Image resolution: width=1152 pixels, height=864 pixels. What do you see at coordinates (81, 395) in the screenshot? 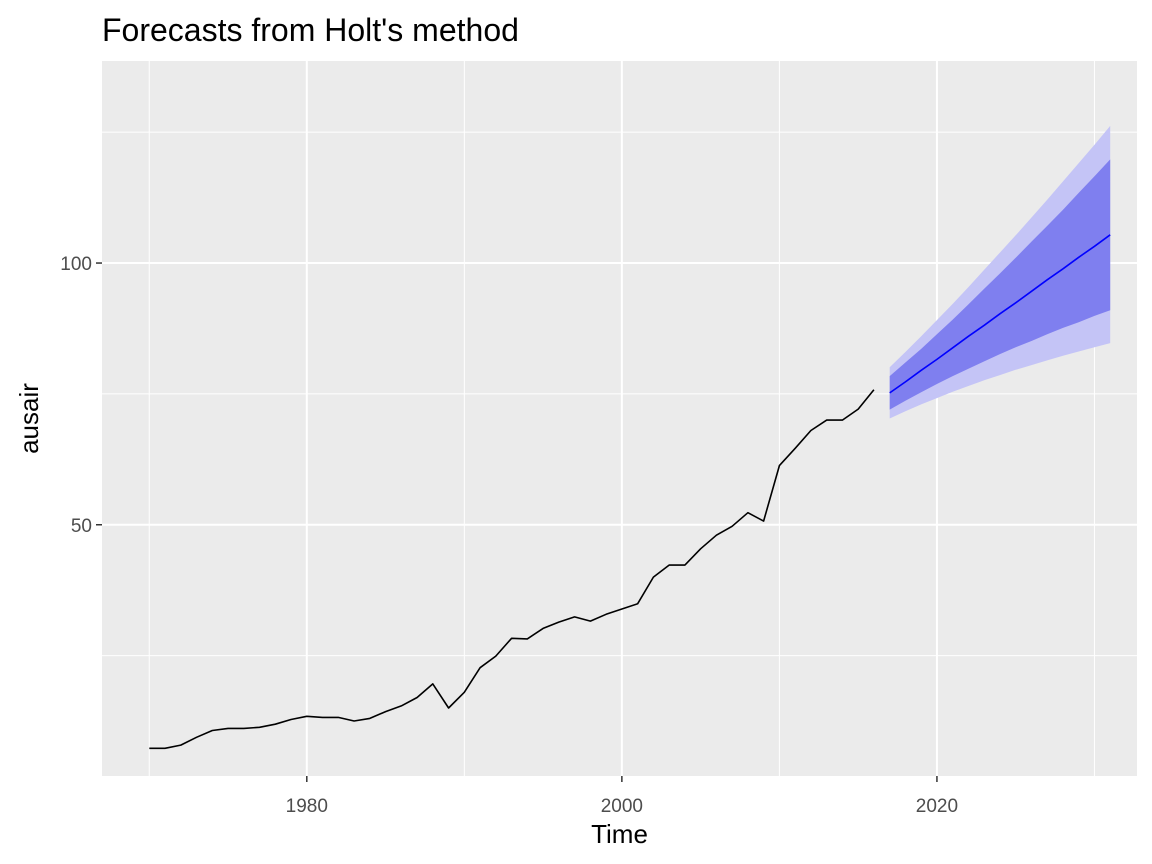
I see `y-axis-ticks: 50 100` at bounding box center [81, 395].